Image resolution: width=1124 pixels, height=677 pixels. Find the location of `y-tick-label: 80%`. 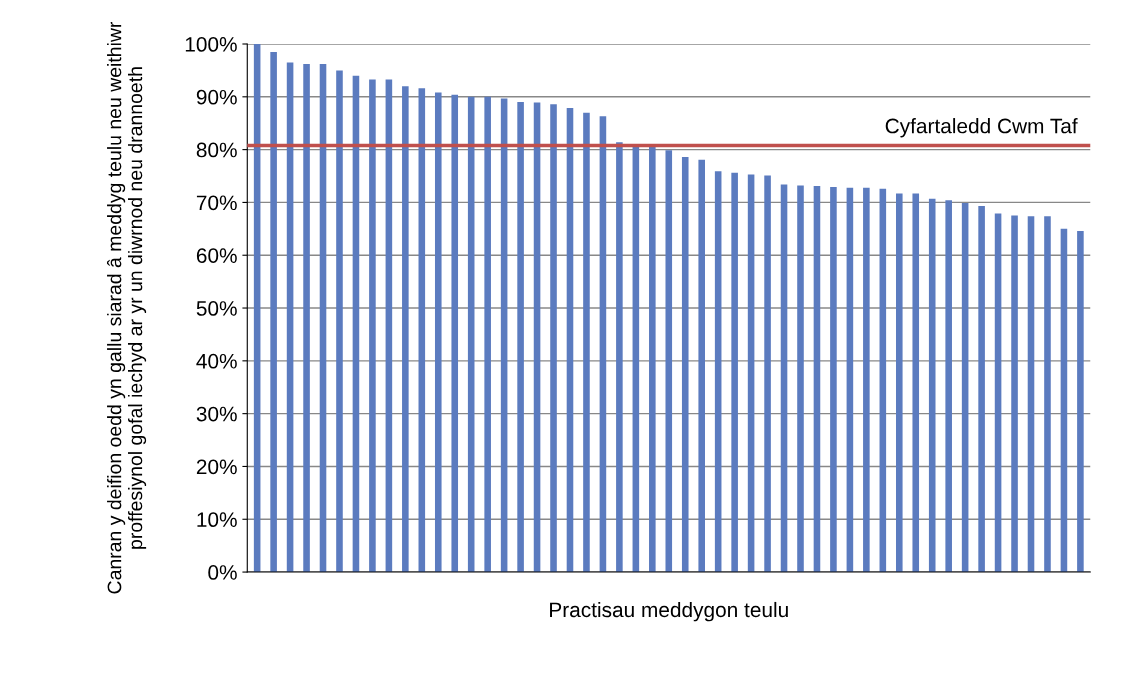

y-tick-label: 80% is located at coordinates (216, 150).